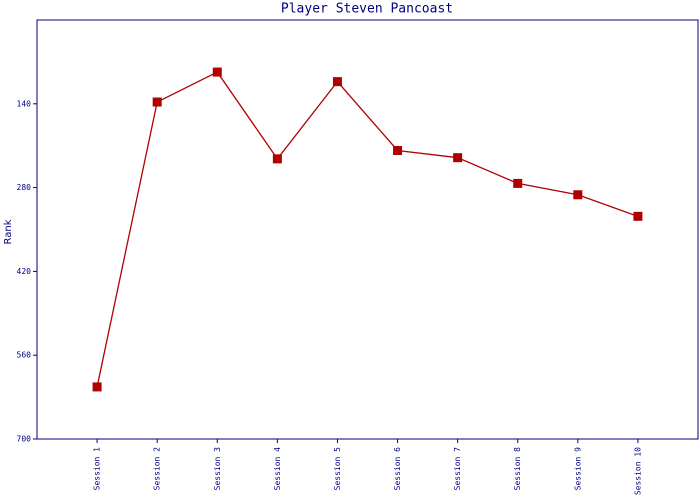  I want to click on y-tick-label: 560, so click(24, 355).